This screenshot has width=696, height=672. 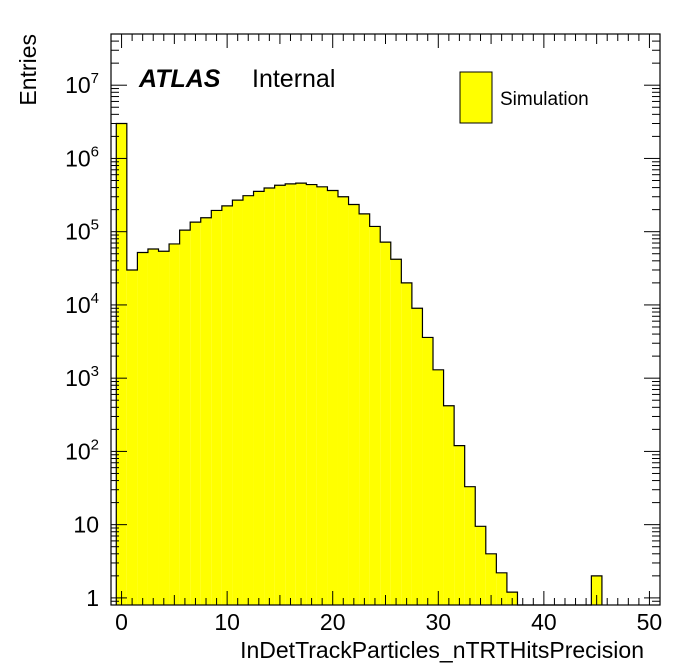 I want to click on x-tick-label: 40, so click(x=544, y=622).